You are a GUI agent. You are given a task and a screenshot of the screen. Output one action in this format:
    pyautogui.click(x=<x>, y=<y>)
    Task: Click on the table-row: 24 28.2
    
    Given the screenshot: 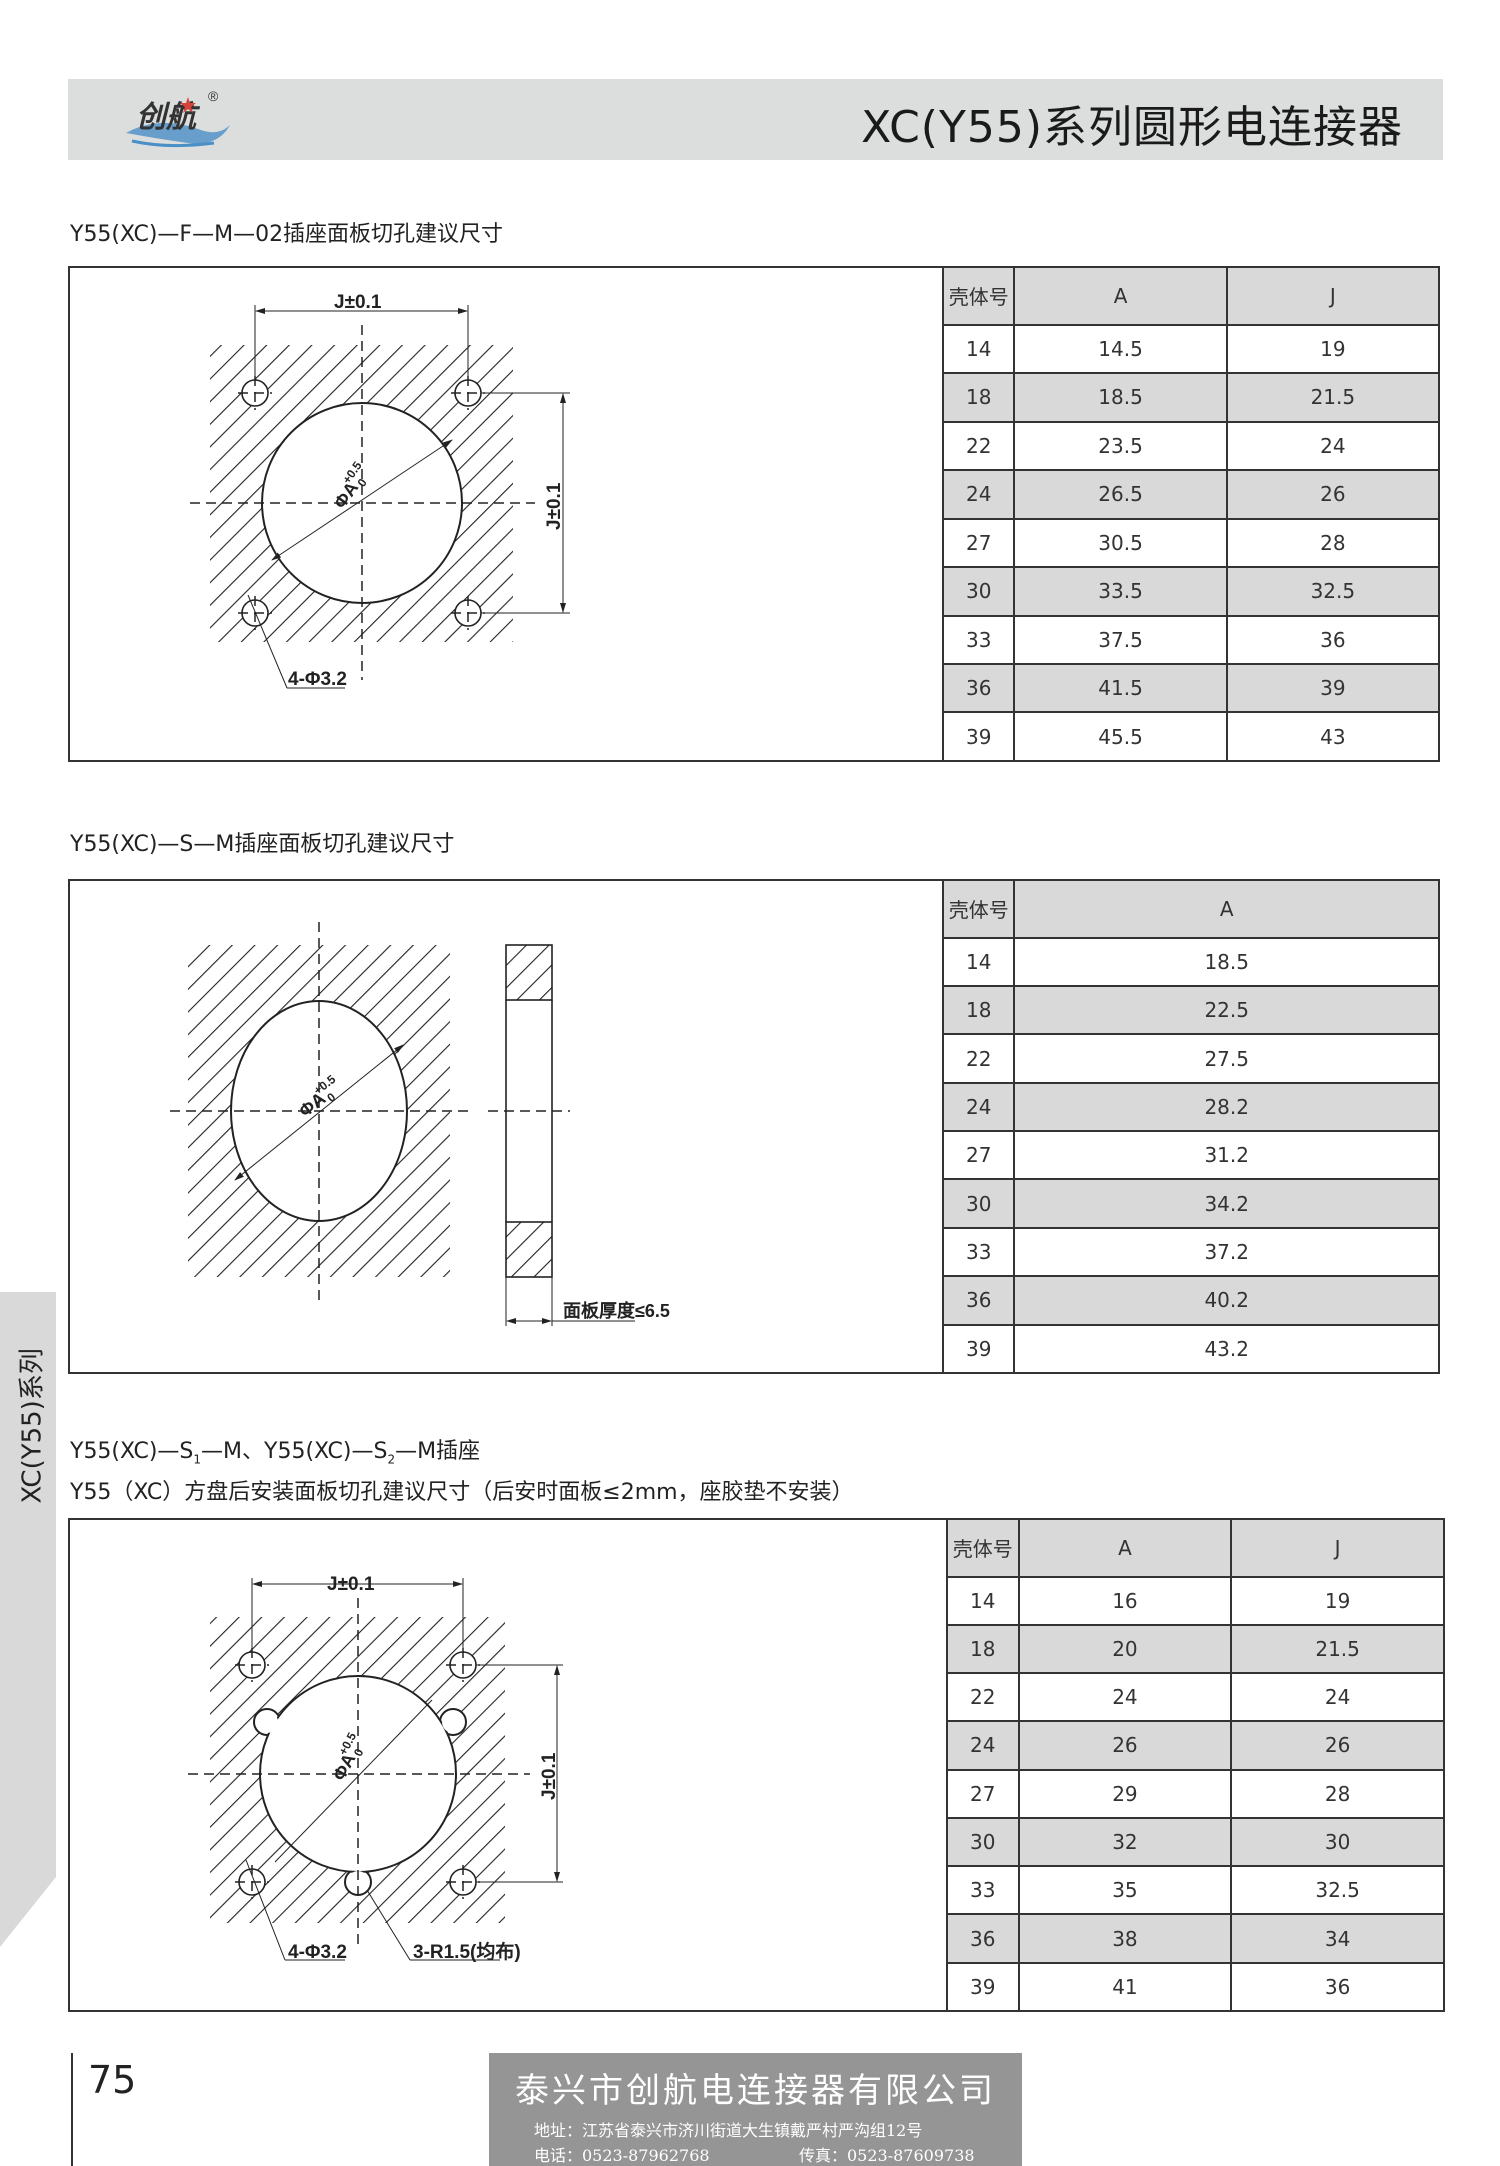 What is the action you would take?
    pyautogui.click(x=1190, y=1107)
    